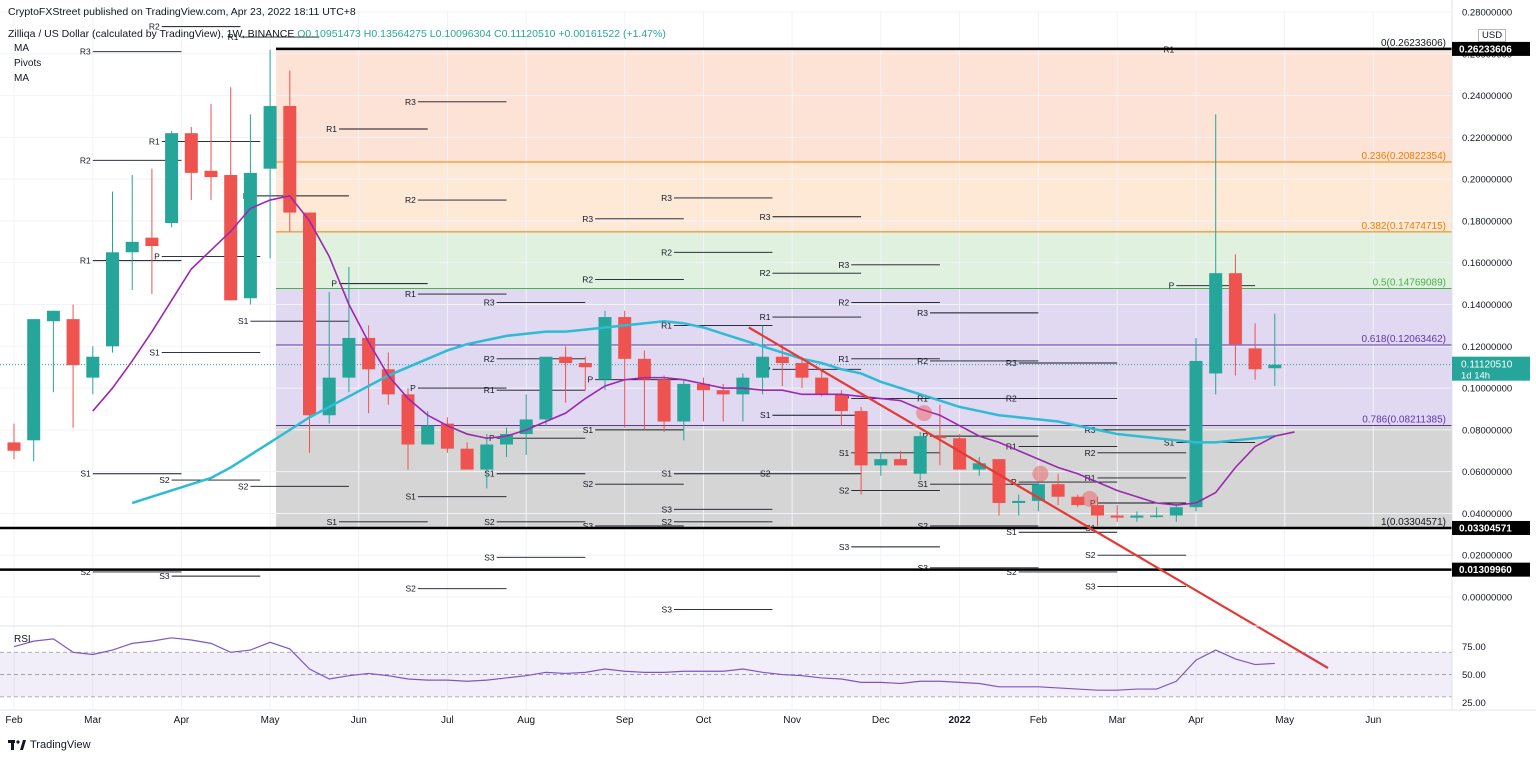 The width and height of the screenshot is (1536, 760). What do you see at coordinates (359, 720) in the screenshot?
I see `x-label-4: Jun` at bounding box center [359, 720].